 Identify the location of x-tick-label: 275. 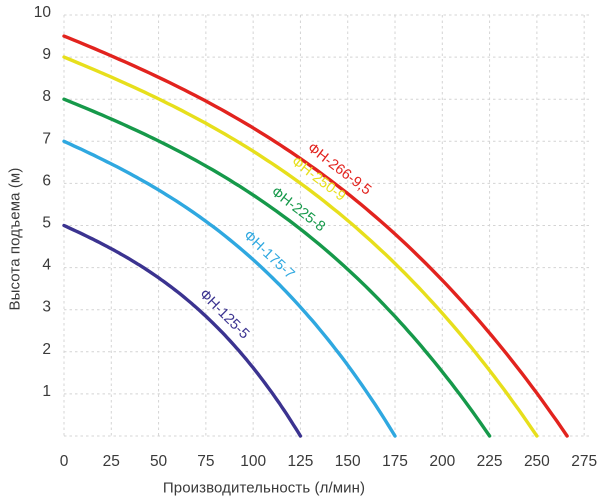
(584, 461).